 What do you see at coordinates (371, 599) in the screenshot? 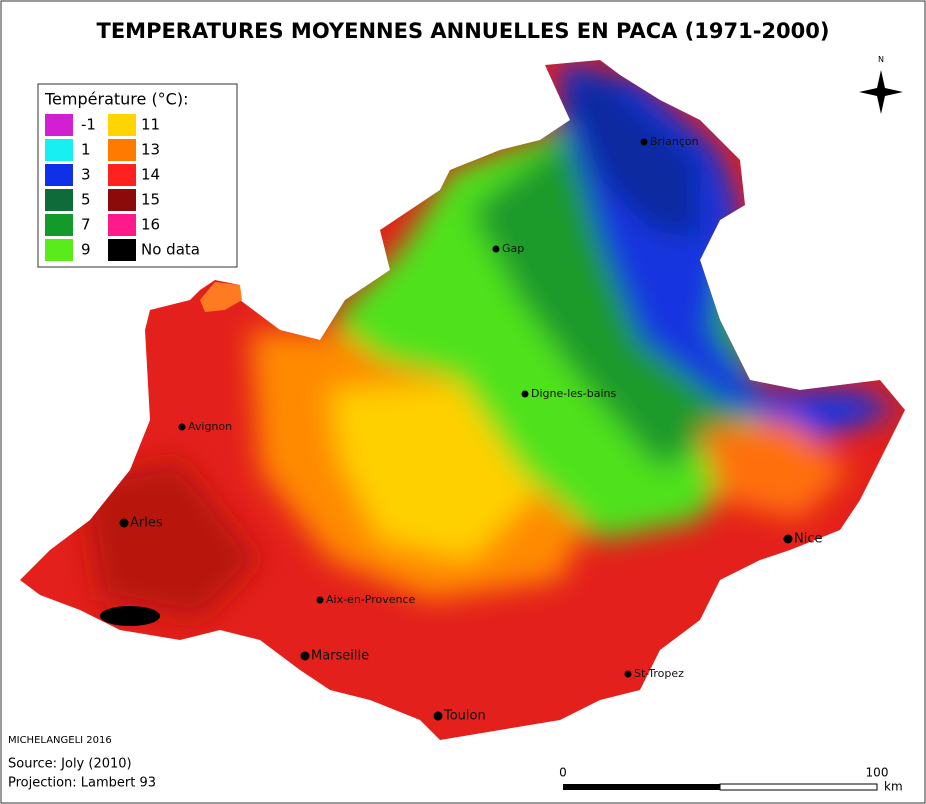
I see `city-label: Aix-en-Provence` at bounding box center [371, 599].